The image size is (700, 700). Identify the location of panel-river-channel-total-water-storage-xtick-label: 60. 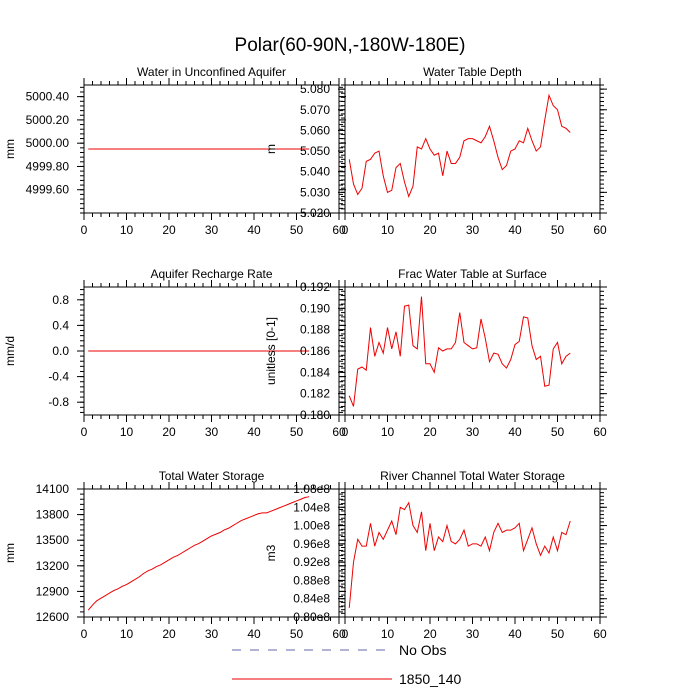
(600, 634).